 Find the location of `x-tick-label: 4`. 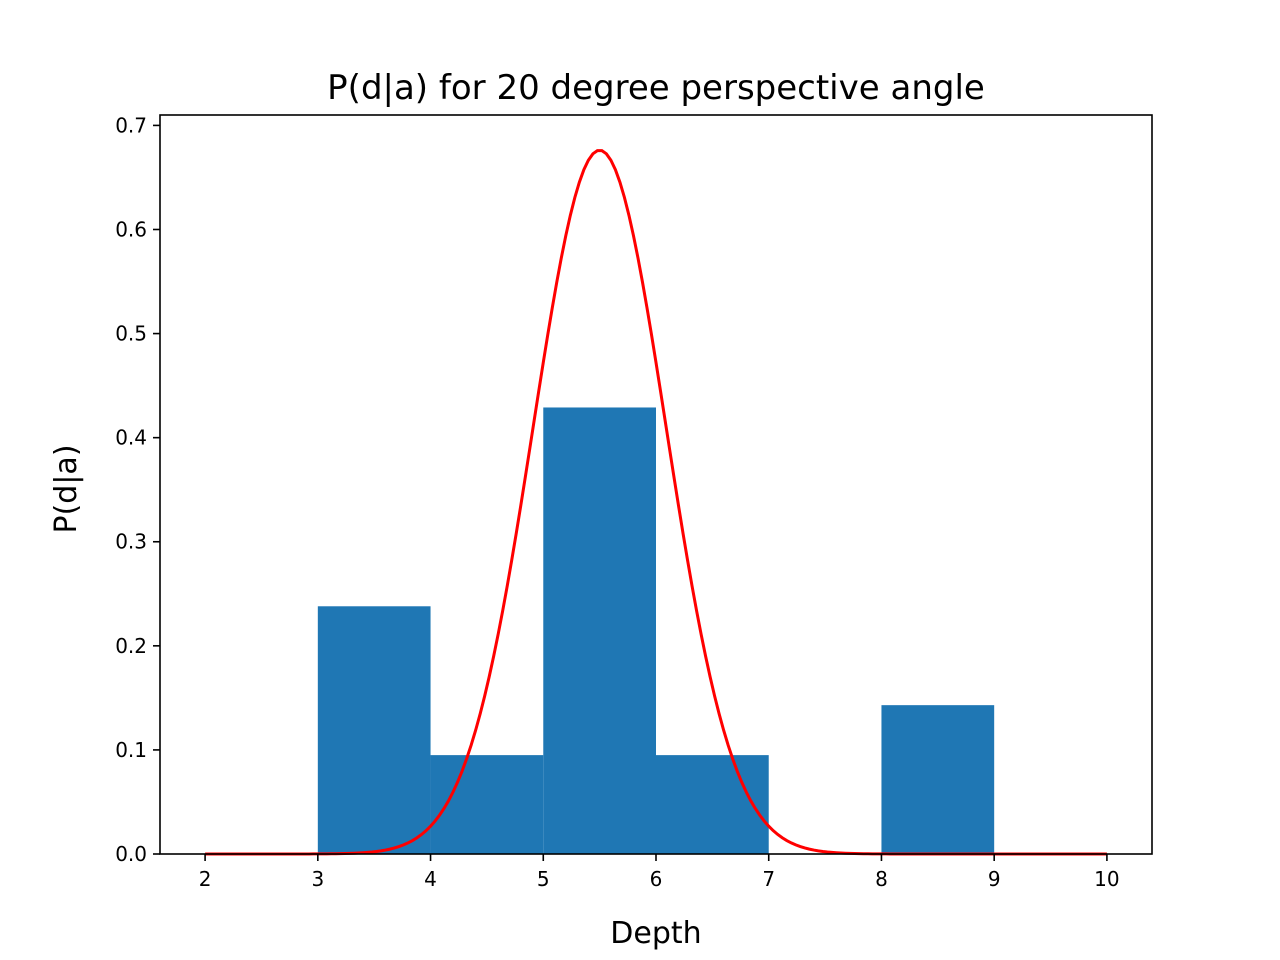

x-tick-label: 4 is located at coordinates (430, 879).